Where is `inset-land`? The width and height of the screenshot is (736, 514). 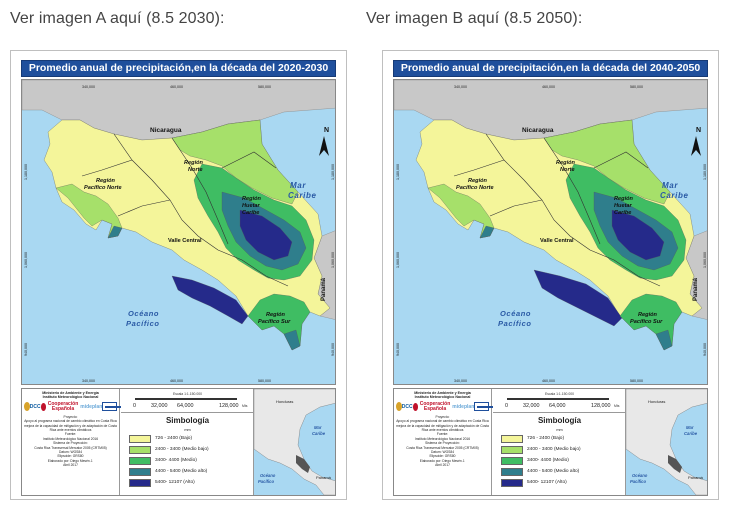 inset-land is located at coordinates (666, 442).